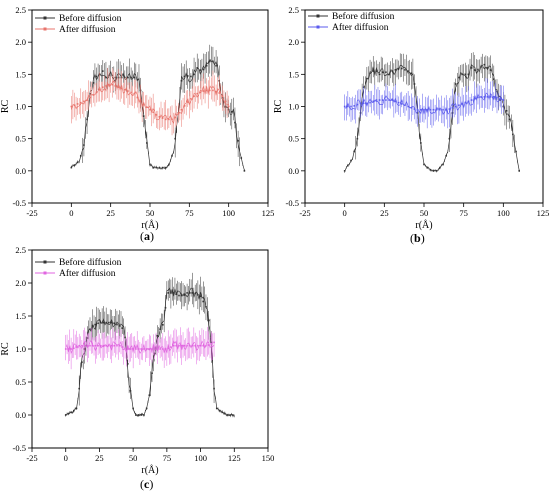 The width and height of the screenshot is (550, 493). Describe the element at coordinates (268, 213) in the screenshot. I see `x-tick-label: 125` at that location.